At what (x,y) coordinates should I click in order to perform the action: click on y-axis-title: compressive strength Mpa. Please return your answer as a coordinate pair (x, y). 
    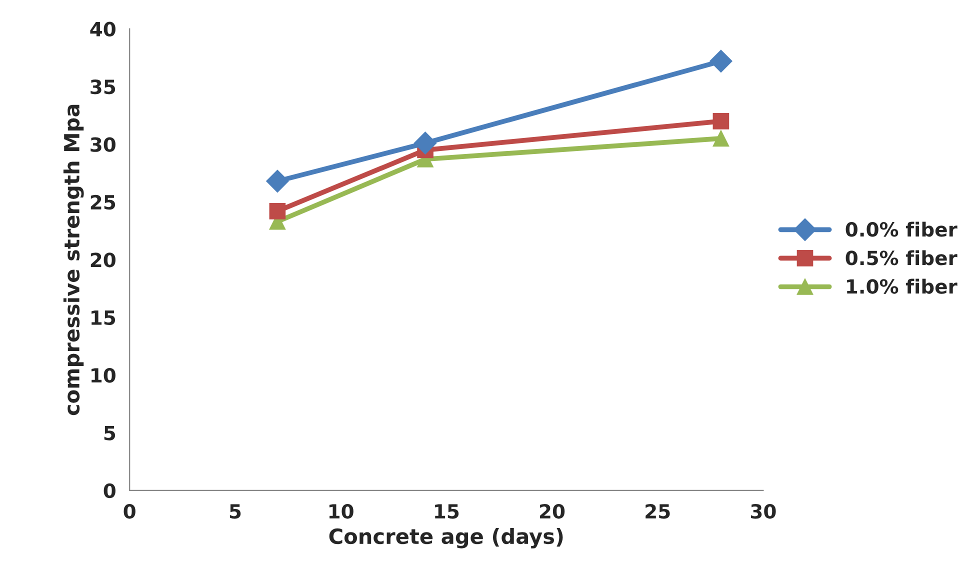
    Looking at the image, I should click on (73, 260).